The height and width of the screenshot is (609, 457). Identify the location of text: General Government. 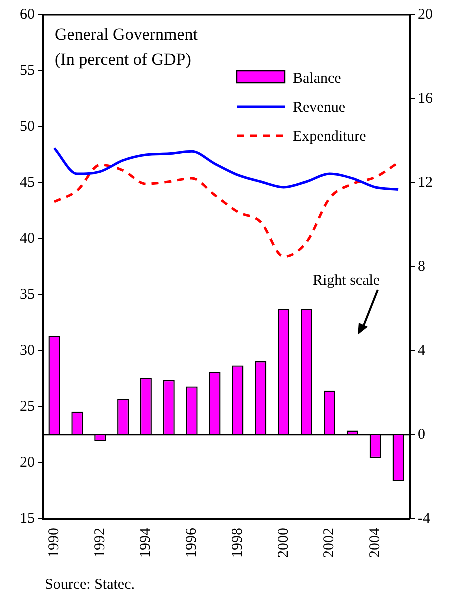
(126, 34).